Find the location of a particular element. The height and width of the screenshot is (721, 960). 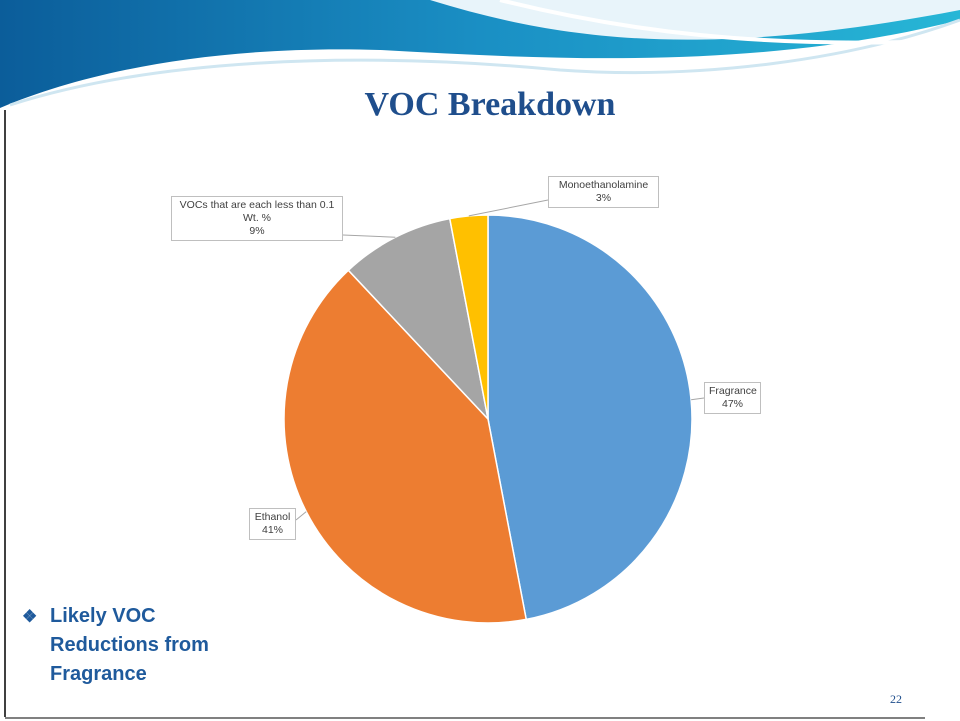

category-label: Monoethanolamine is located at coordinates (603, 185).